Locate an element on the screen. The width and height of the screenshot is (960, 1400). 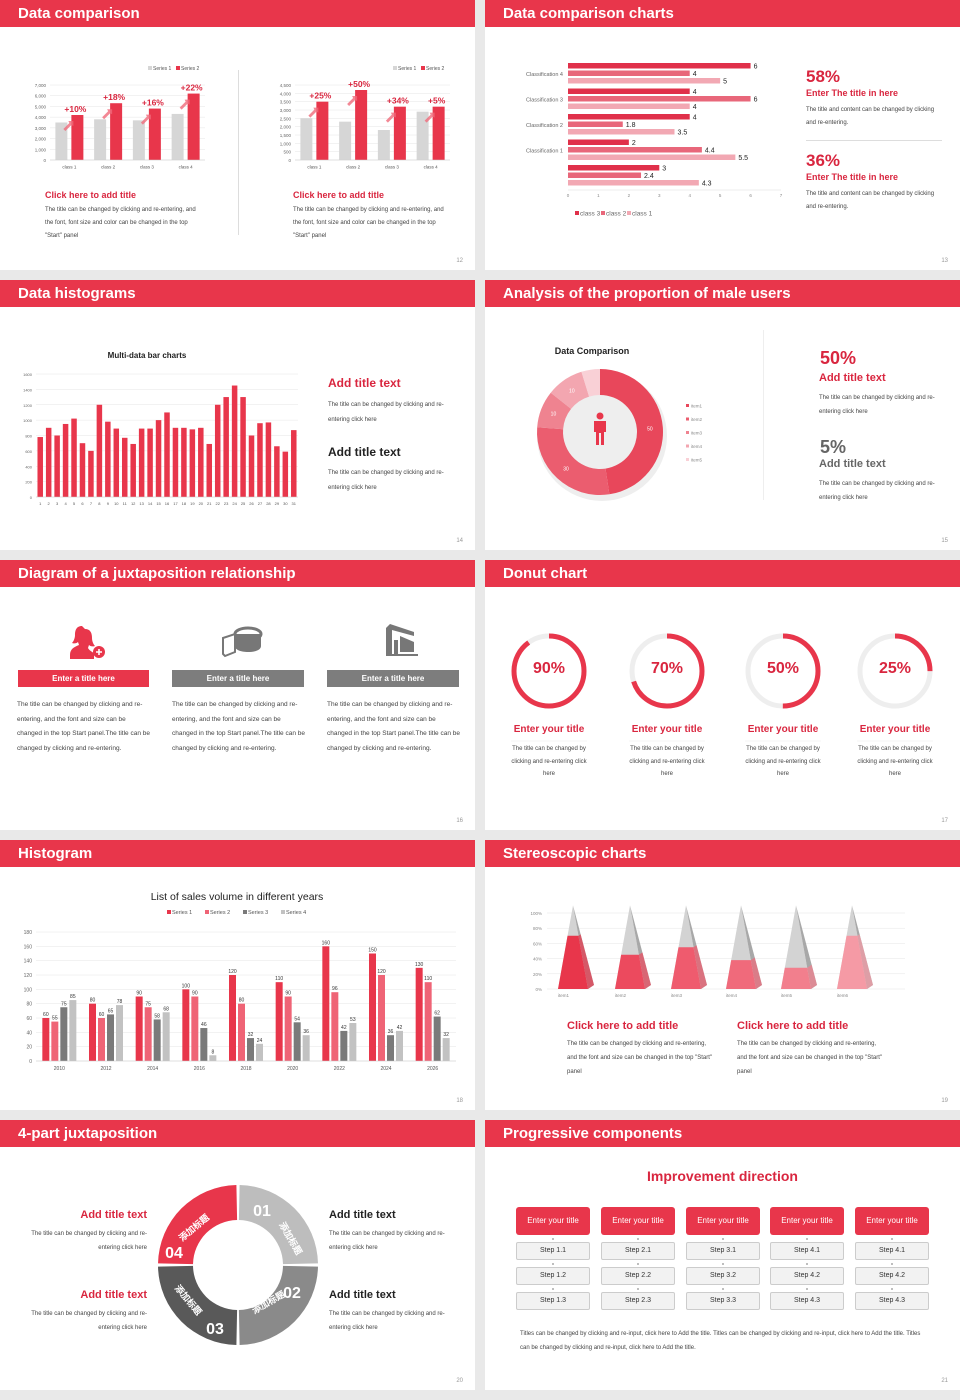
legend-label: item4 is located at coordinates (697, 446).